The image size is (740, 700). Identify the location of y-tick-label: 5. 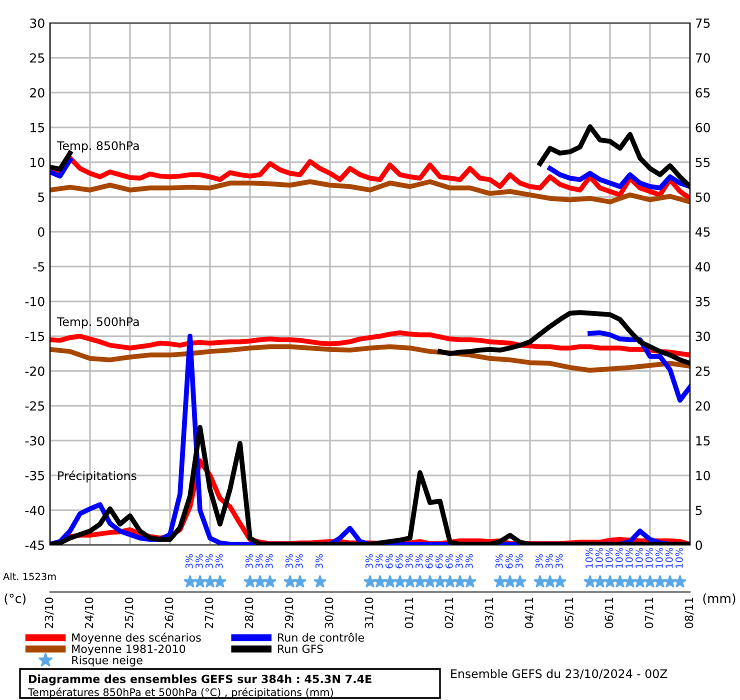
(41, 197).